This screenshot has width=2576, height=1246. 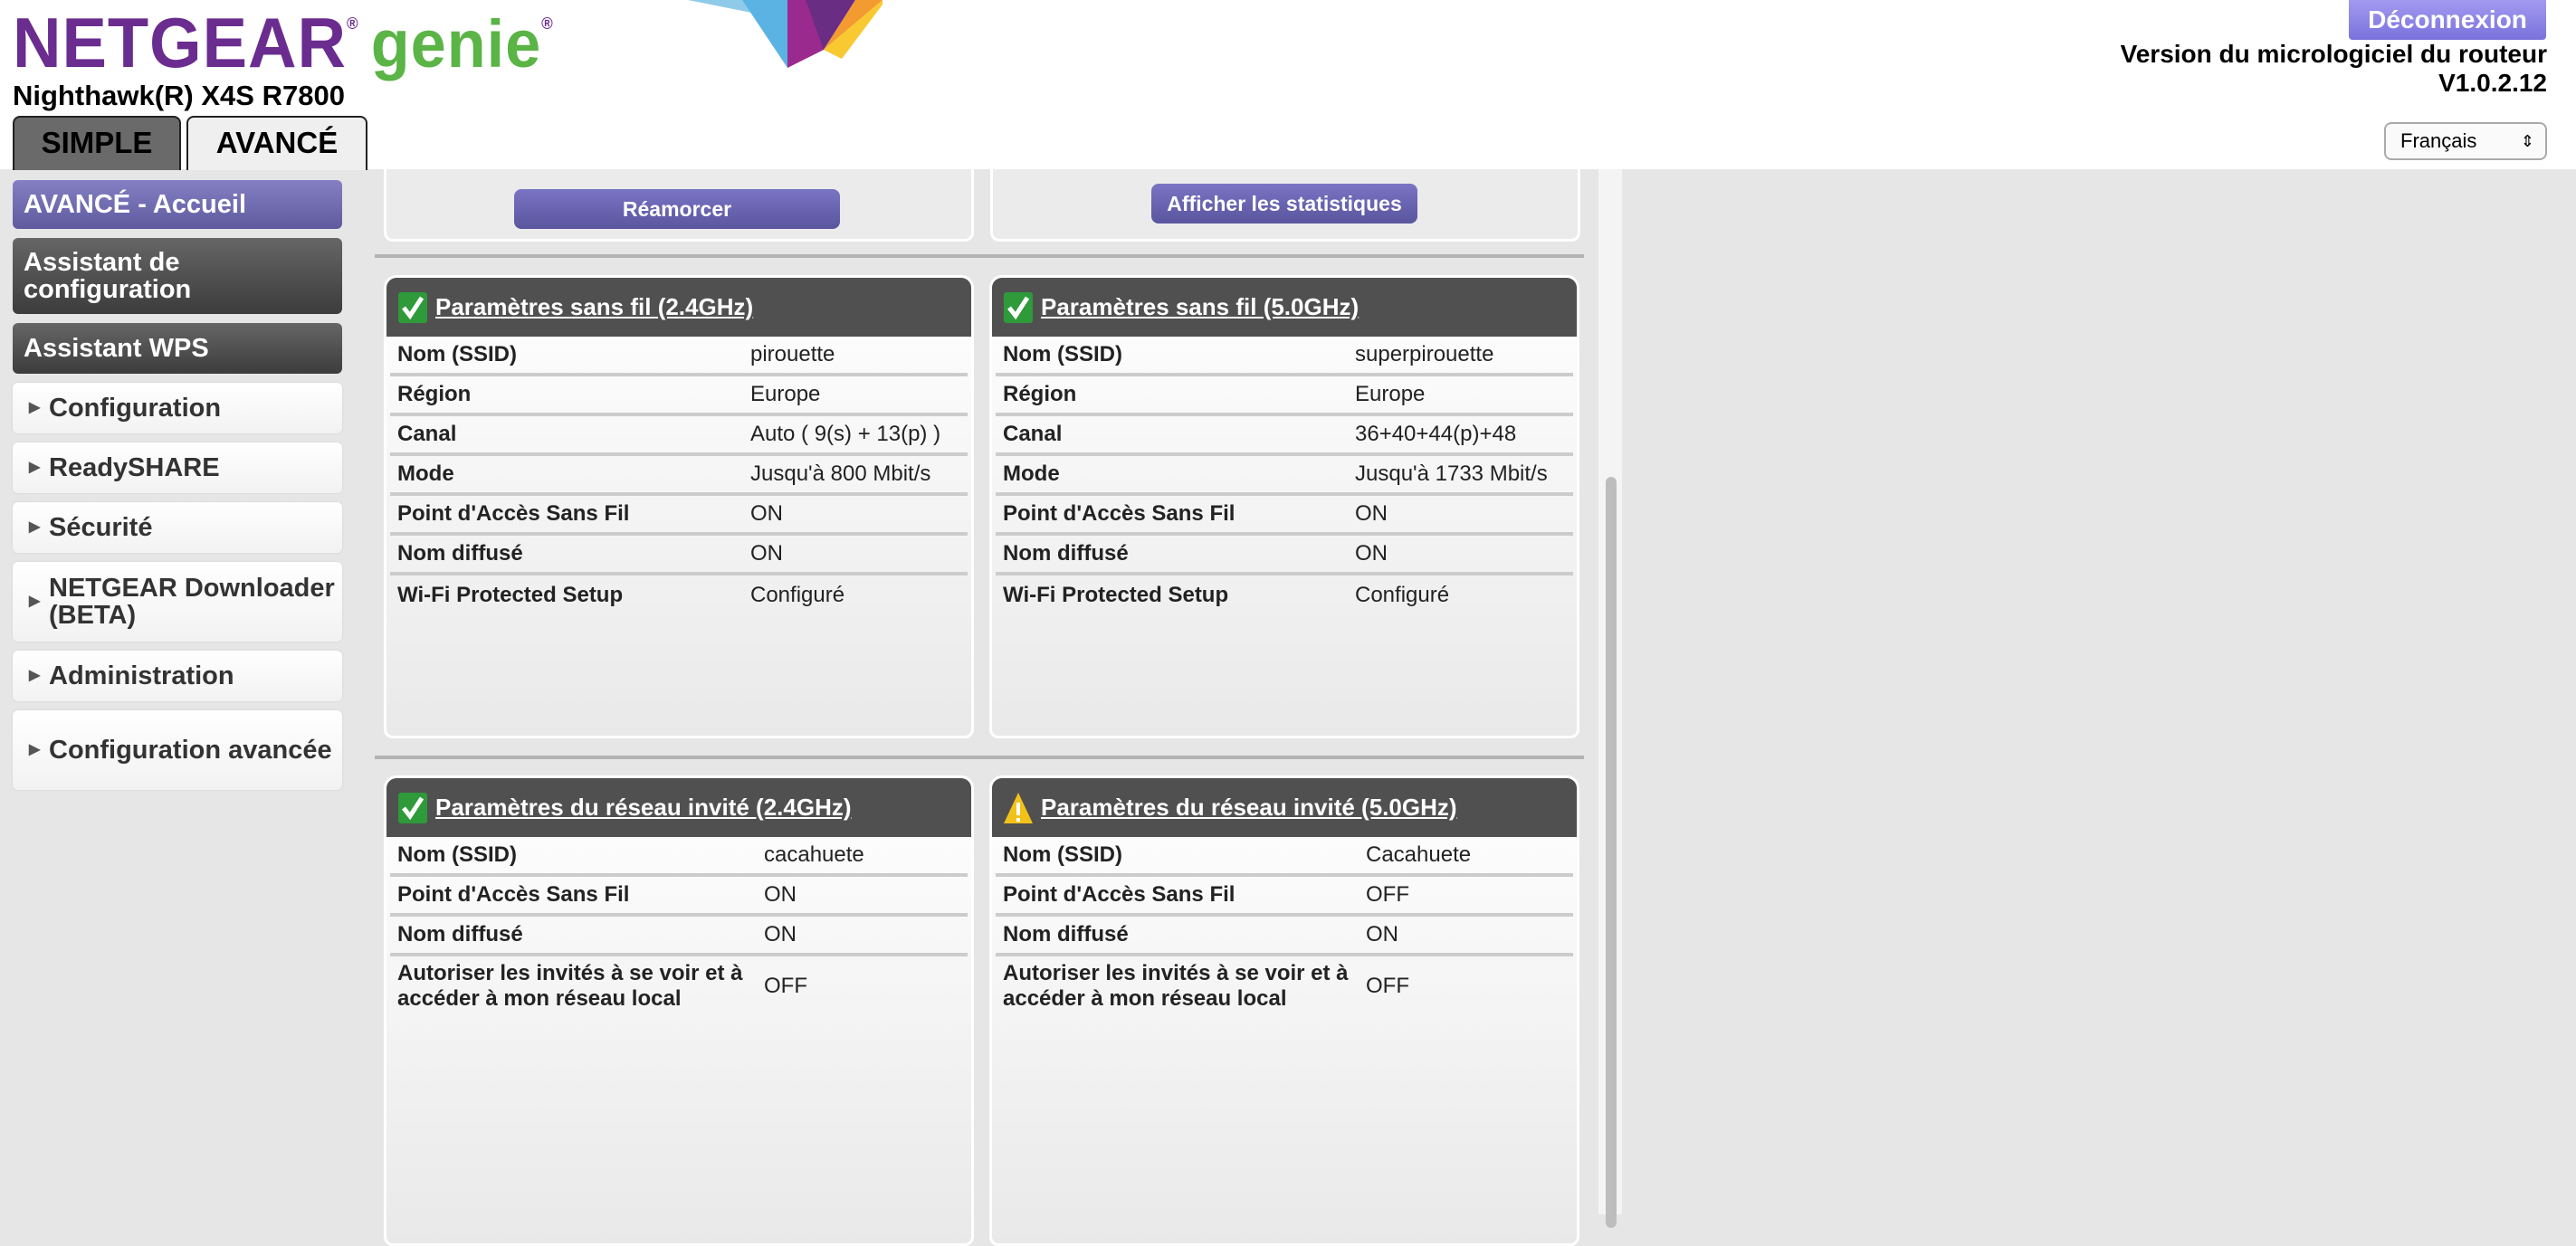 I want to click on panel-header: Paramètres sans fil (2.4GHz), so click(x=678, y=308).